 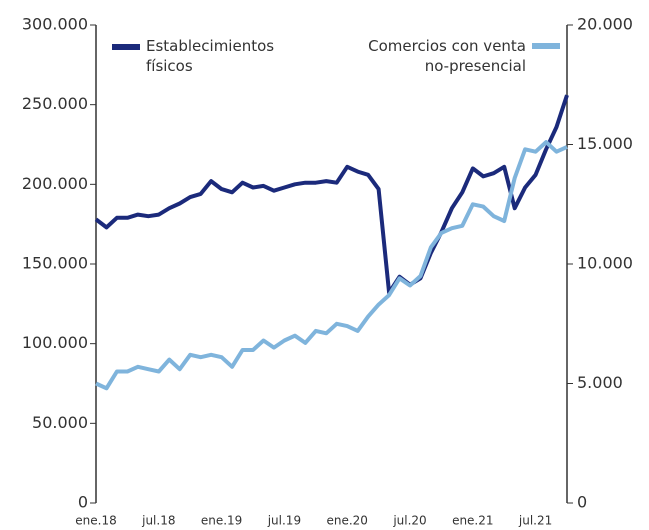 I want to click on y-tick-label: 50.000, so click(x=60, y=422).